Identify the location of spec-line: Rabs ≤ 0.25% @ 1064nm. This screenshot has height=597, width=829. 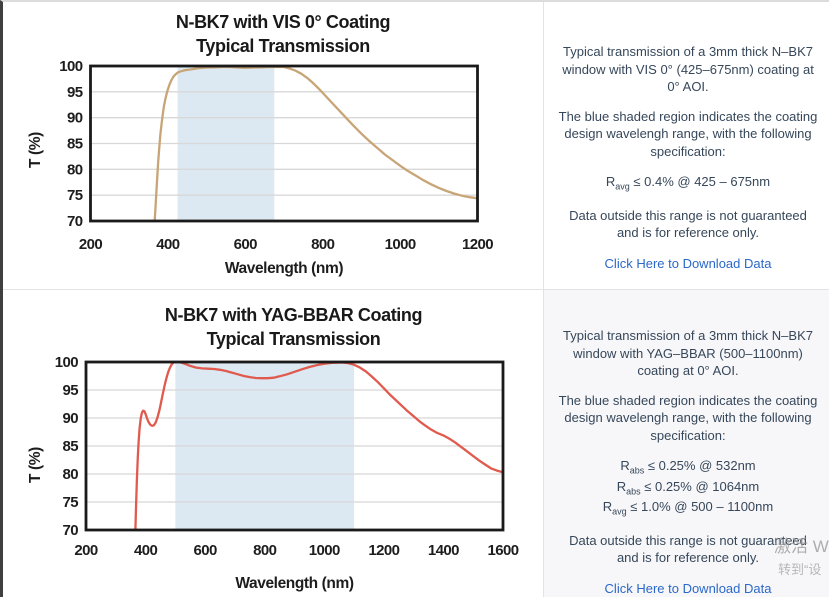
(688, 487).